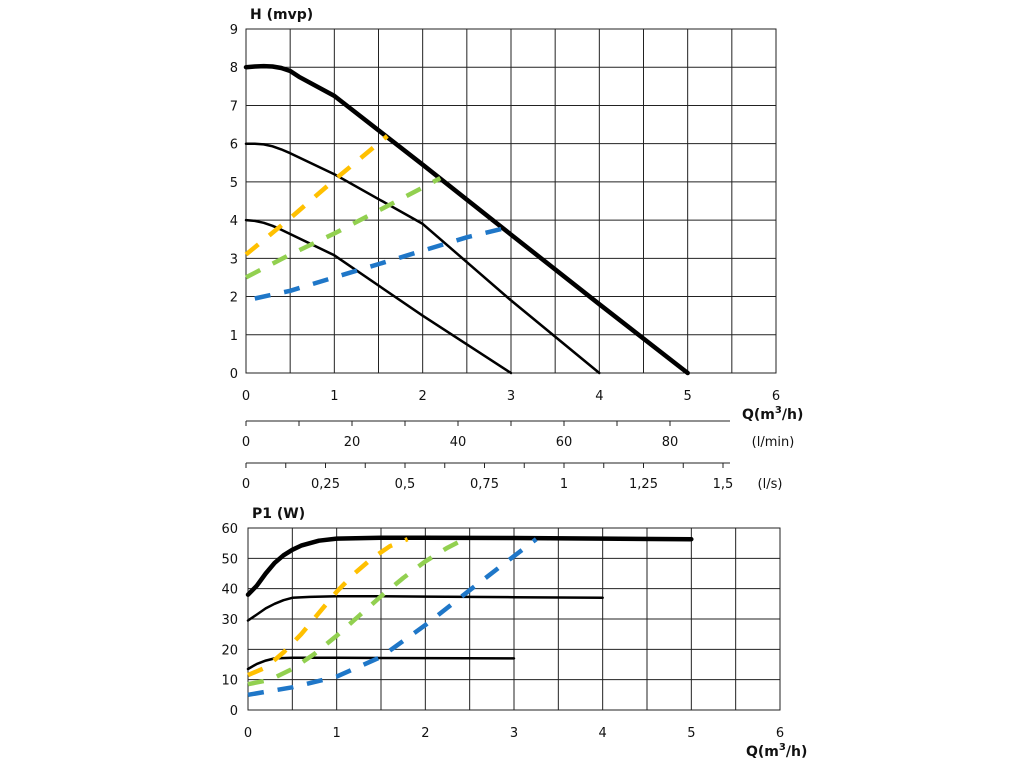 The width and height of the screenshot is (1024, 768). What do you see at coordinates (234, 336) in the screenshot?
I see `y-tick-label: 1` at bounding box center [234, 336].